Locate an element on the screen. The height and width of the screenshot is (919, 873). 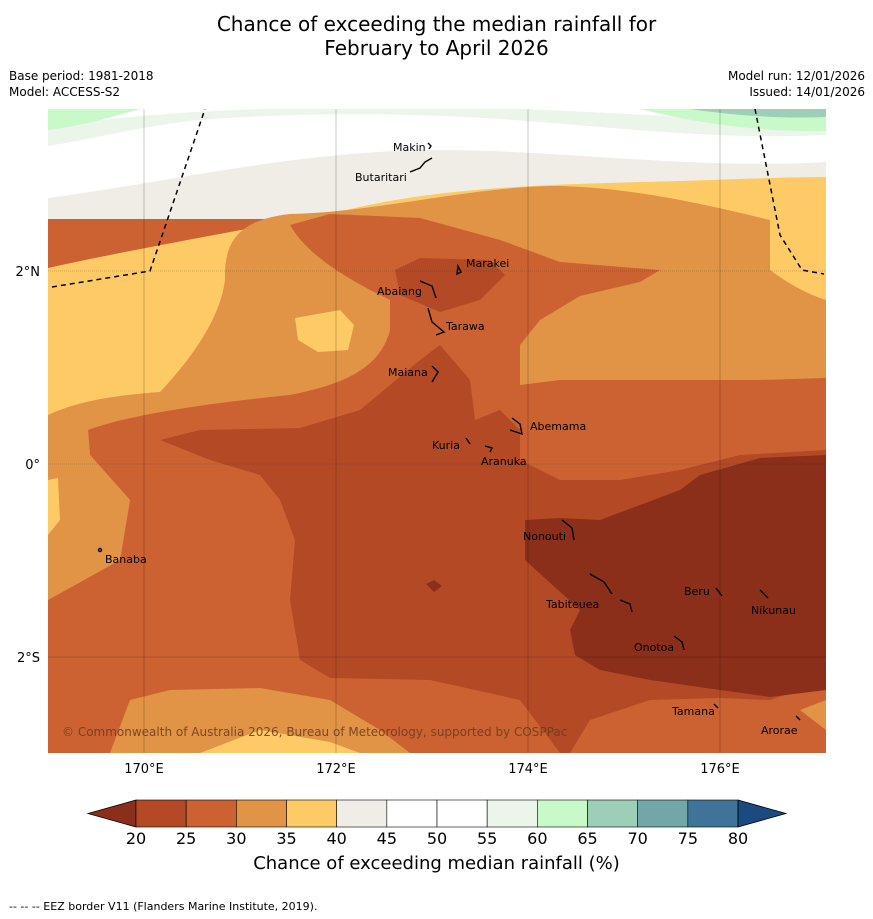
colorbar-tick-label: 70 is located at coordinates (637, 838).